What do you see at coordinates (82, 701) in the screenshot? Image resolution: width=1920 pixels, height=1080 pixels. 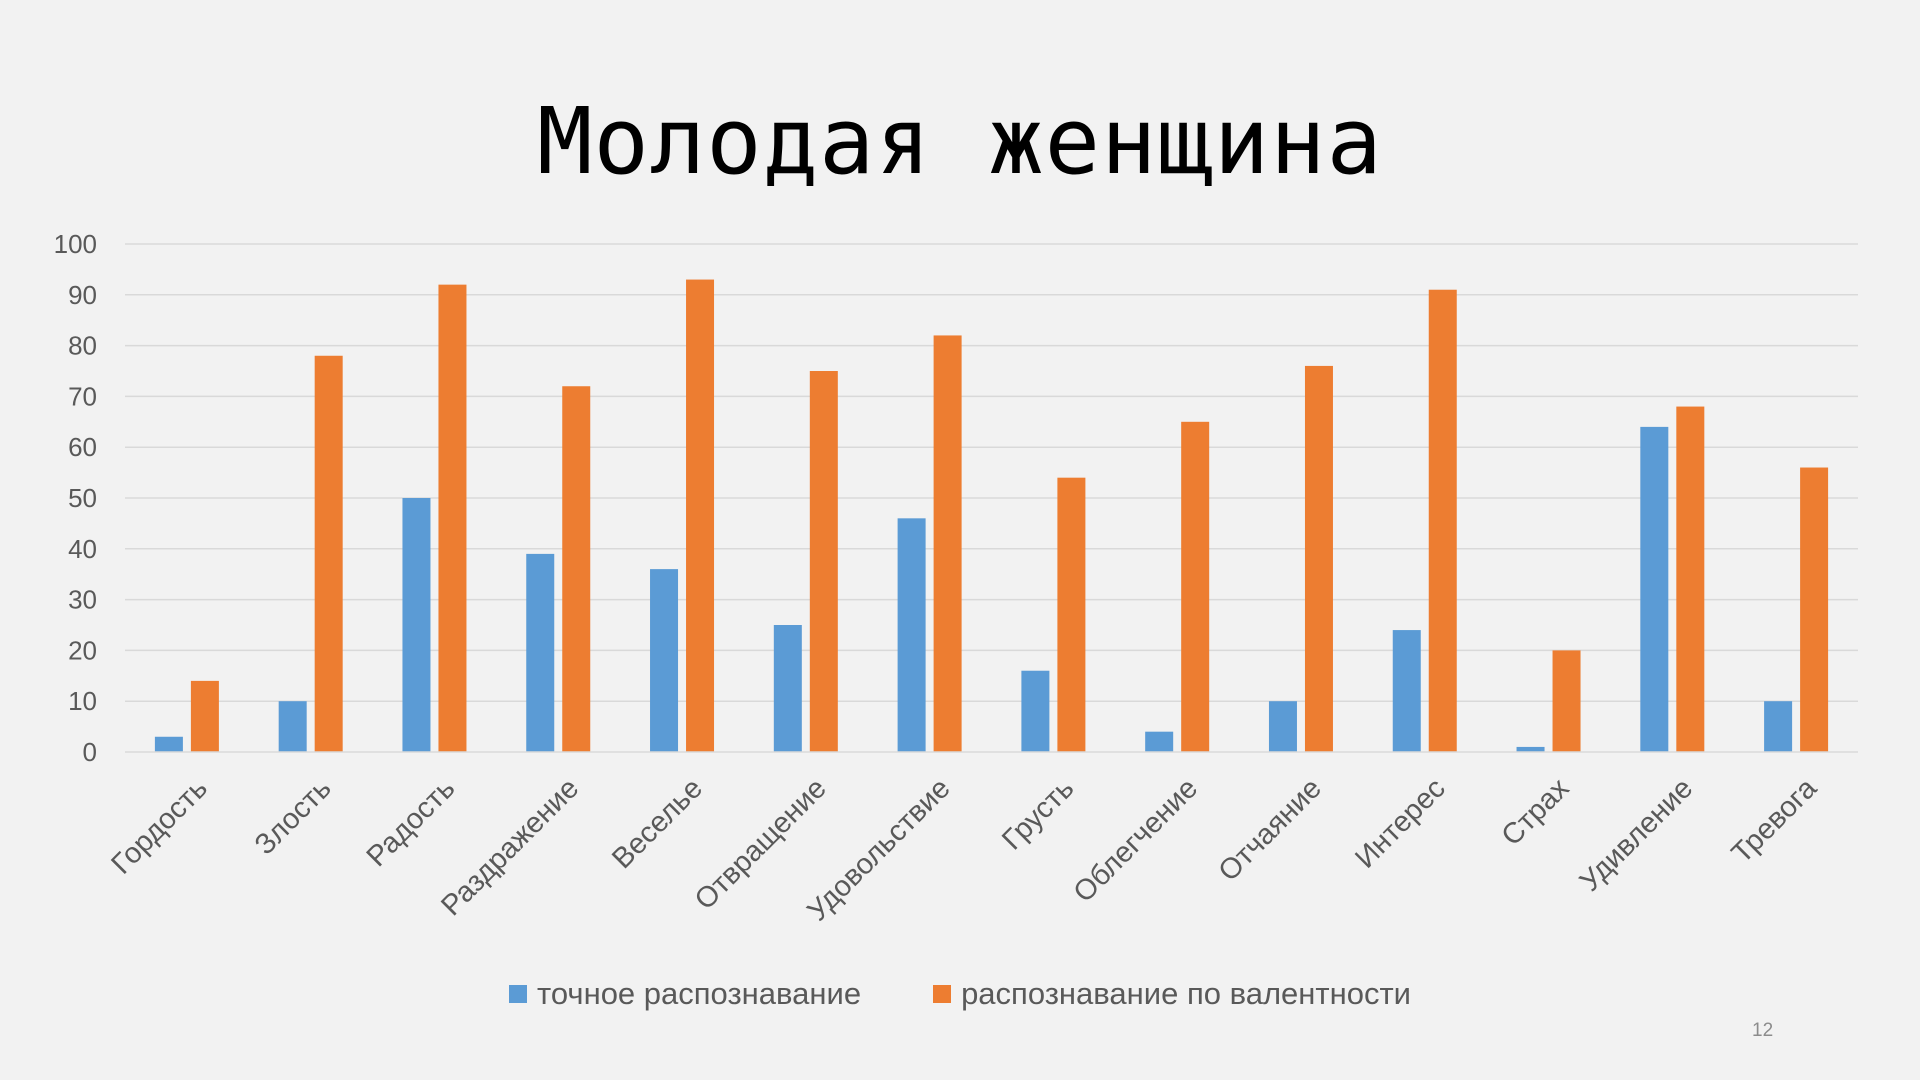 I see `y-tick-label: 10` at bounding box center [82, 701].